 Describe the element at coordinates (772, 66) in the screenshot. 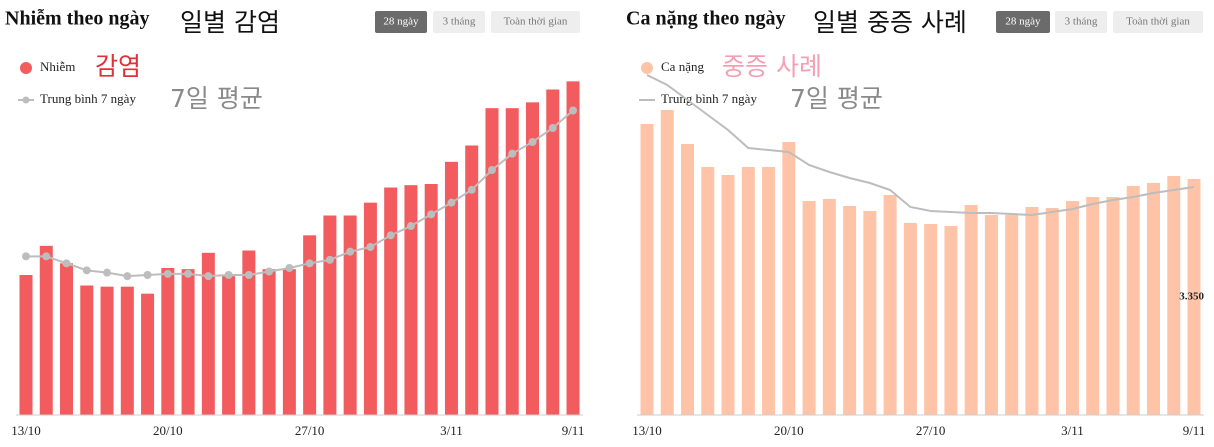

I see `legend-label-ko: 중증 사례` at that location.